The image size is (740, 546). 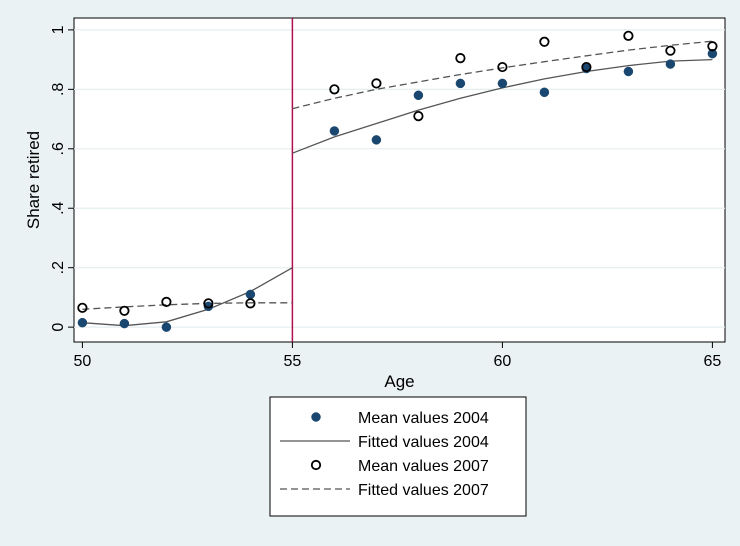 I want to click on x-tick-label: 65, so click(x=713, y=361).